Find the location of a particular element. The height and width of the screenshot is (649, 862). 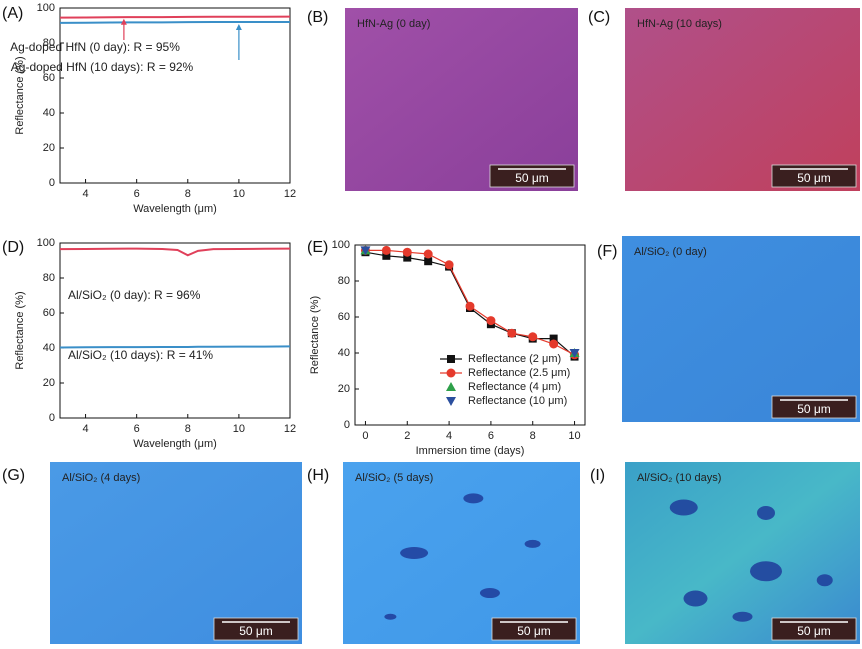

legend-label: Reflectance (4 μm) is located at coordinates (514, 387).